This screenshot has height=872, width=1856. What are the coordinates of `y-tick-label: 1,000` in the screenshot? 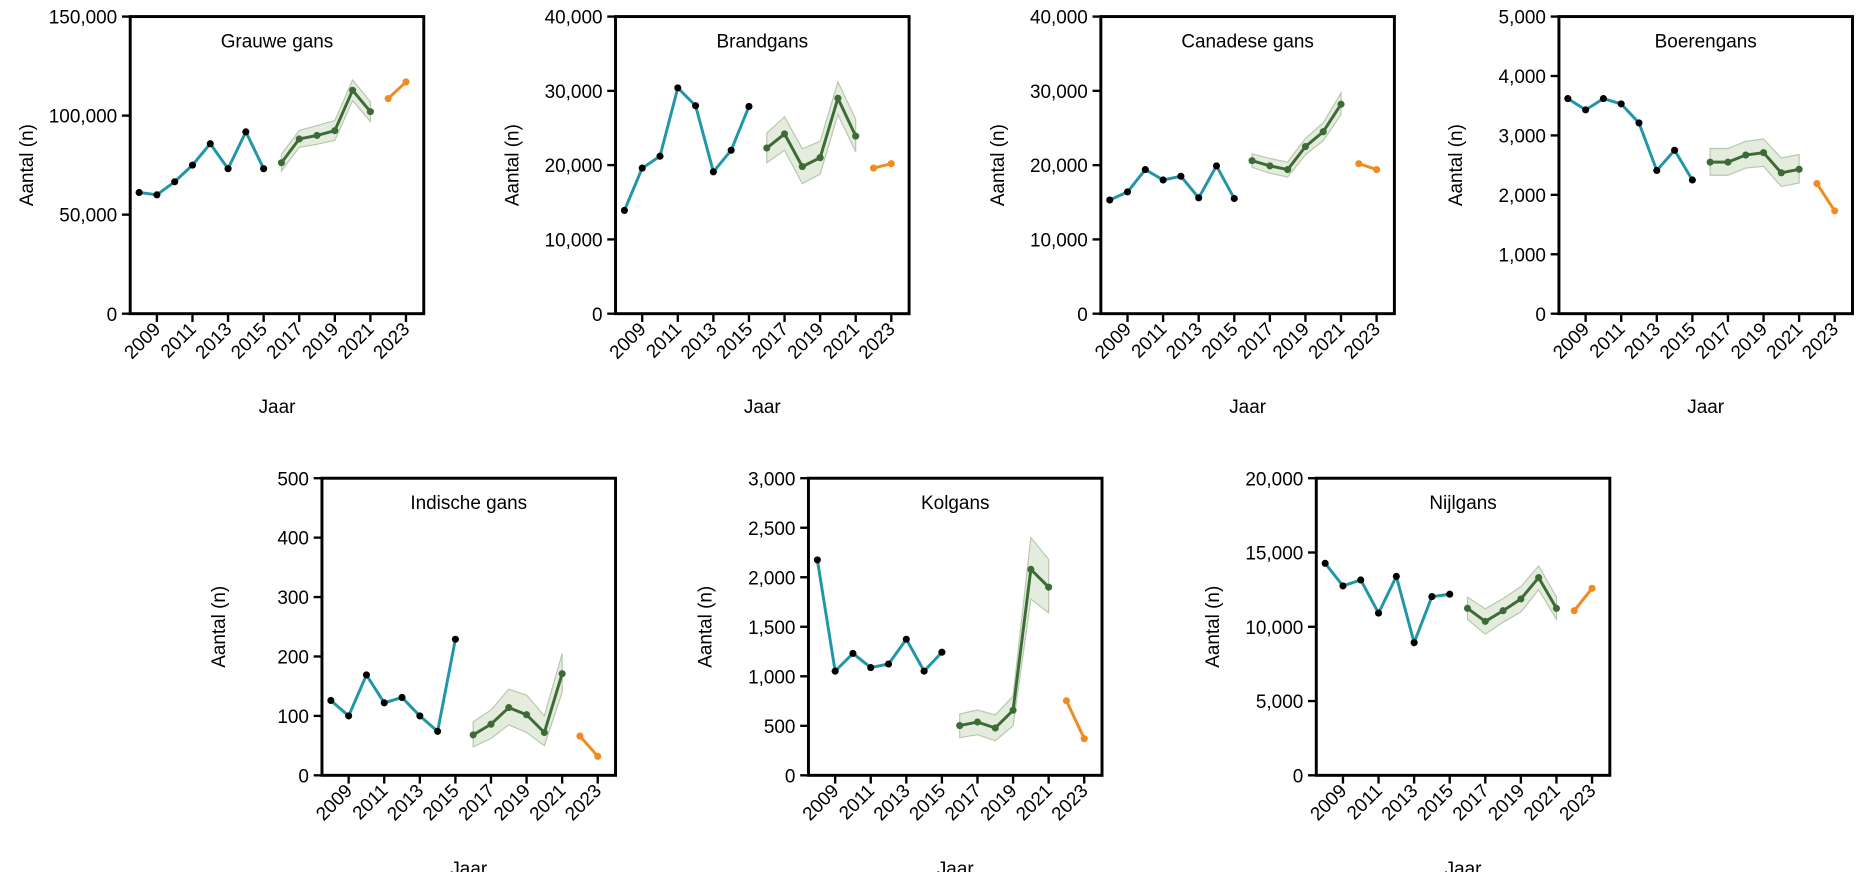 It's located at (771, 677).